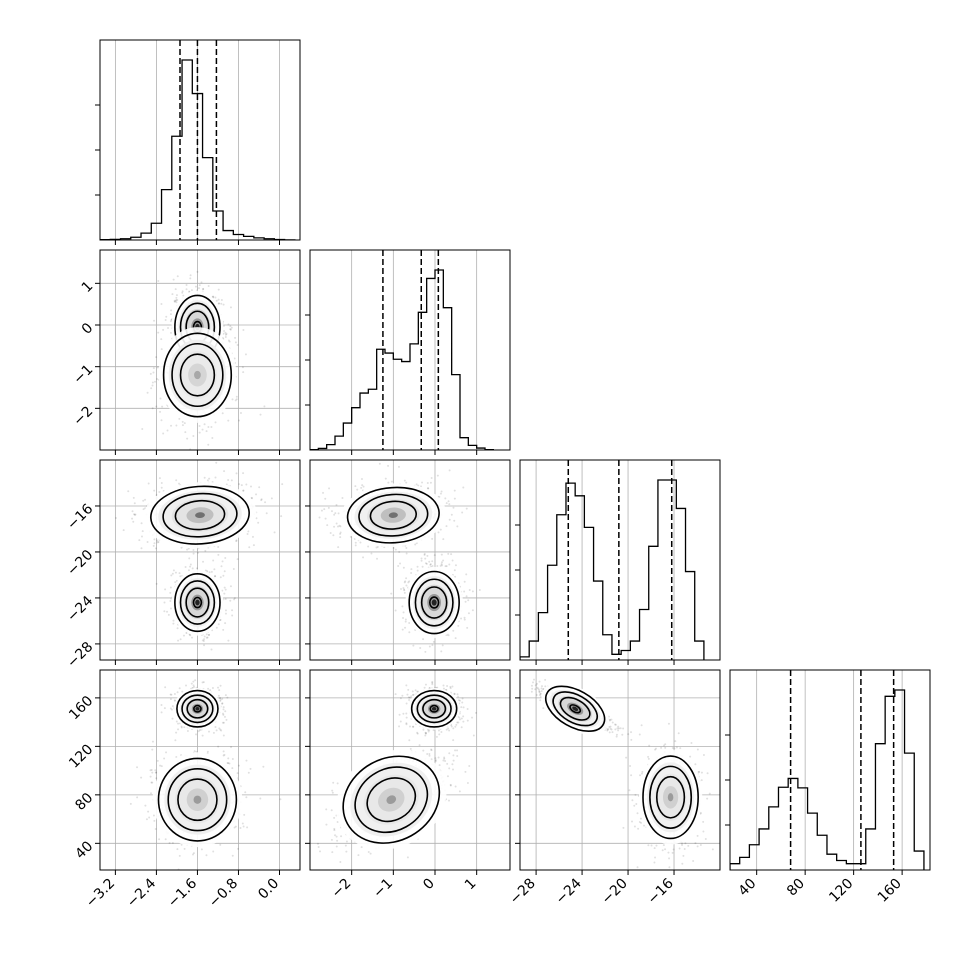  I want to click on histogram-panel, so click(408, 352).